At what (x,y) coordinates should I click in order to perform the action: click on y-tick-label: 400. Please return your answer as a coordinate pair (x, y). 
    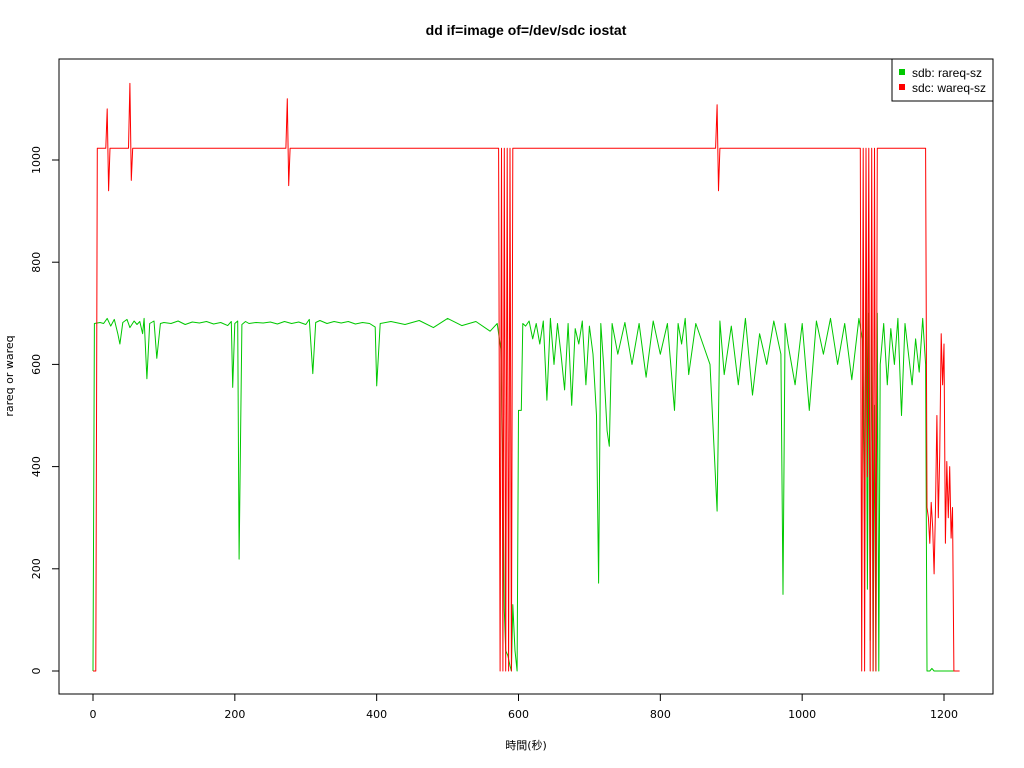
    Looking at the image, I should click on (36, 466).